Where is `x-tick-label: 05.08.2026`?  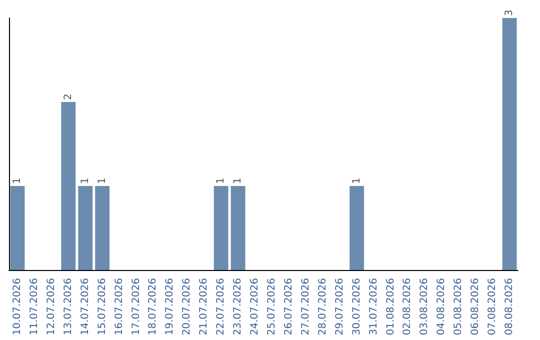 x-tick-label: 05.08.2026 is located at coordinates (458, 307).